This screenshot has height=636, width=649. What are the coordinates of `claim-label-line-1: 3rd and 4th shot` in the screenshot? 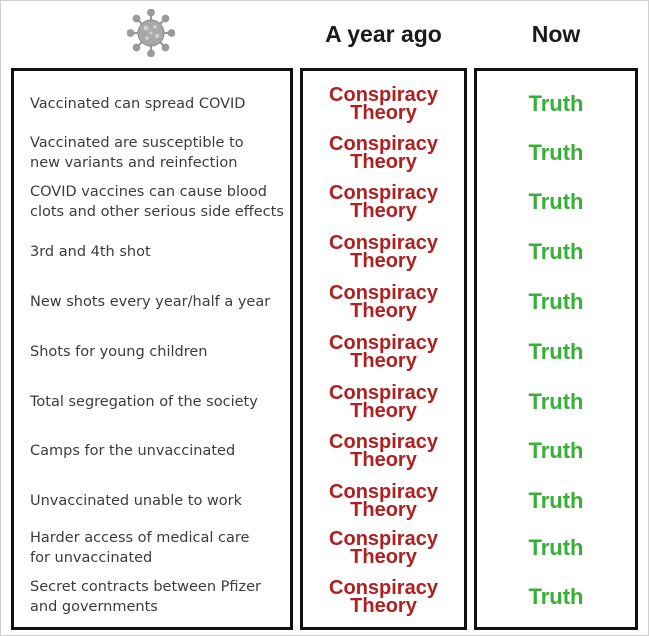 It's located at (90, 252).